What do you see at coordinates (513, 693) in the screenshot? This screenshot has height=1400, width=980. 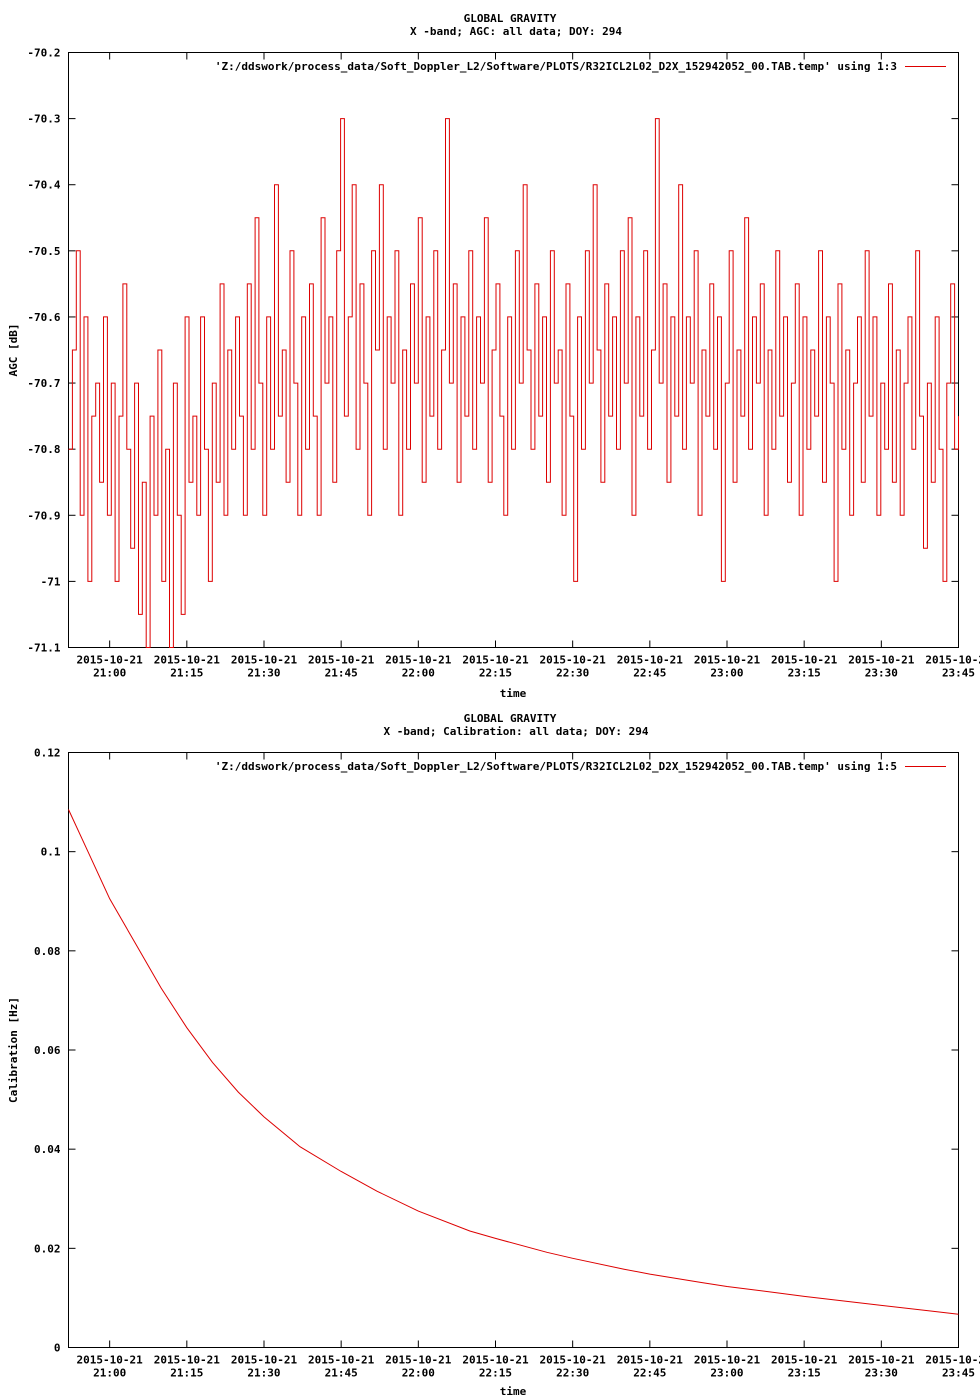 I see `agc-x-axis-label: time` at bounding box center [513, 693].